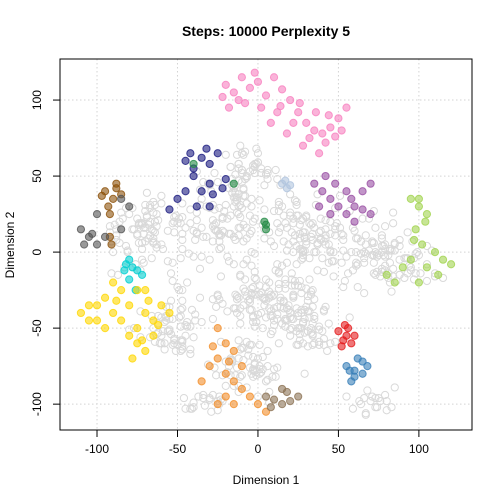  I want to click on y-axis: -100 -50 0 50 100, so click(45, 253).